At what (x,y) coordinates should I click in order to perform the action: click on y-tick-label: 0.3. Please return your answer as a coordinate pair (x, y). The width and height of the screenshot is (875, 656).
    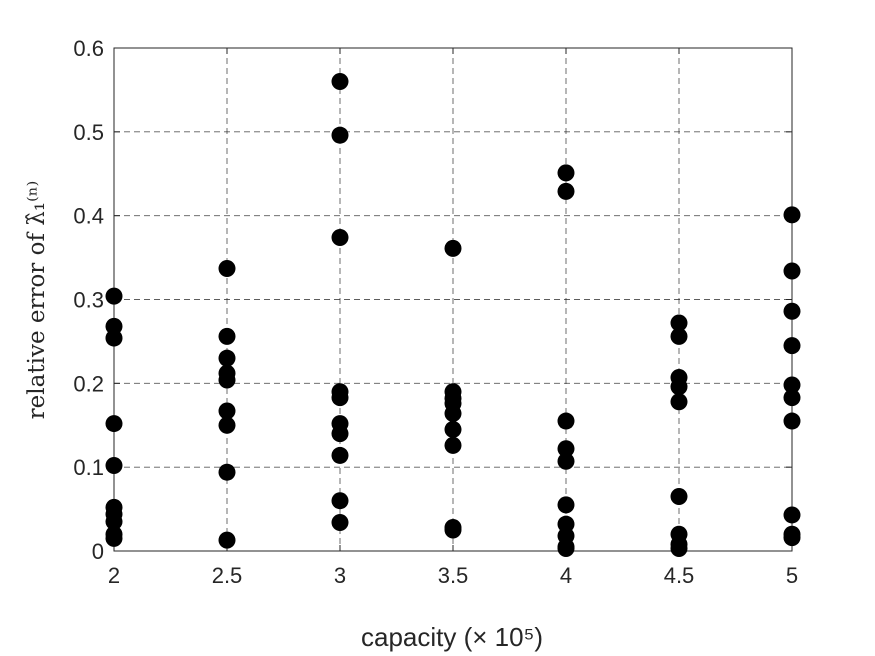
    Looking at the image, I should click on (88, 300).